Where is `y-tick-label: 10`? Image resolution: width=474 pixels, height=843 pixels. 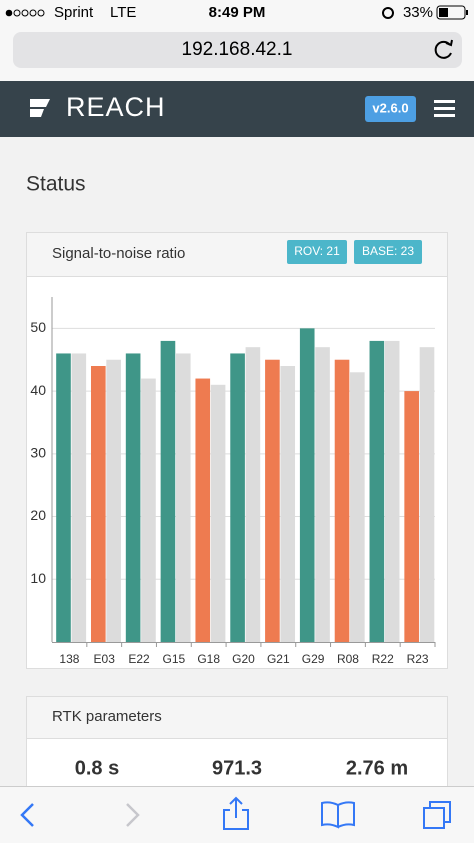
y-tick-label: 10 is located at coordinates (38, 578).